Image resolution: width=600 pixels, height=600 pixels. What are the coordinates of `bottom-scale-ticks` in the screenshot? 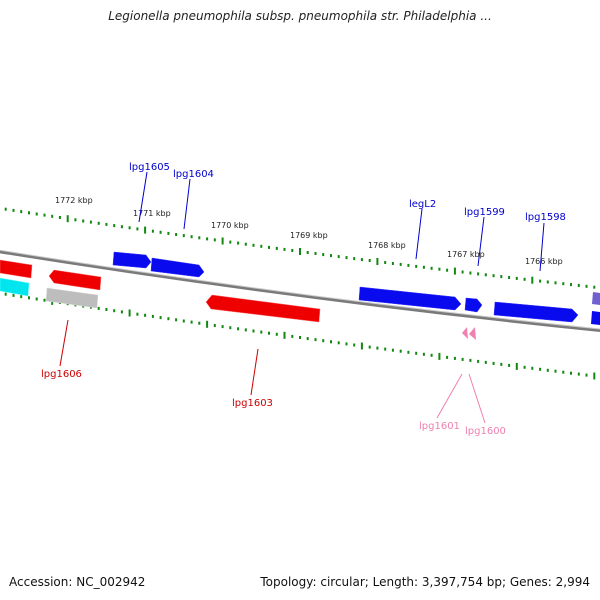 It's located at (300, 336).